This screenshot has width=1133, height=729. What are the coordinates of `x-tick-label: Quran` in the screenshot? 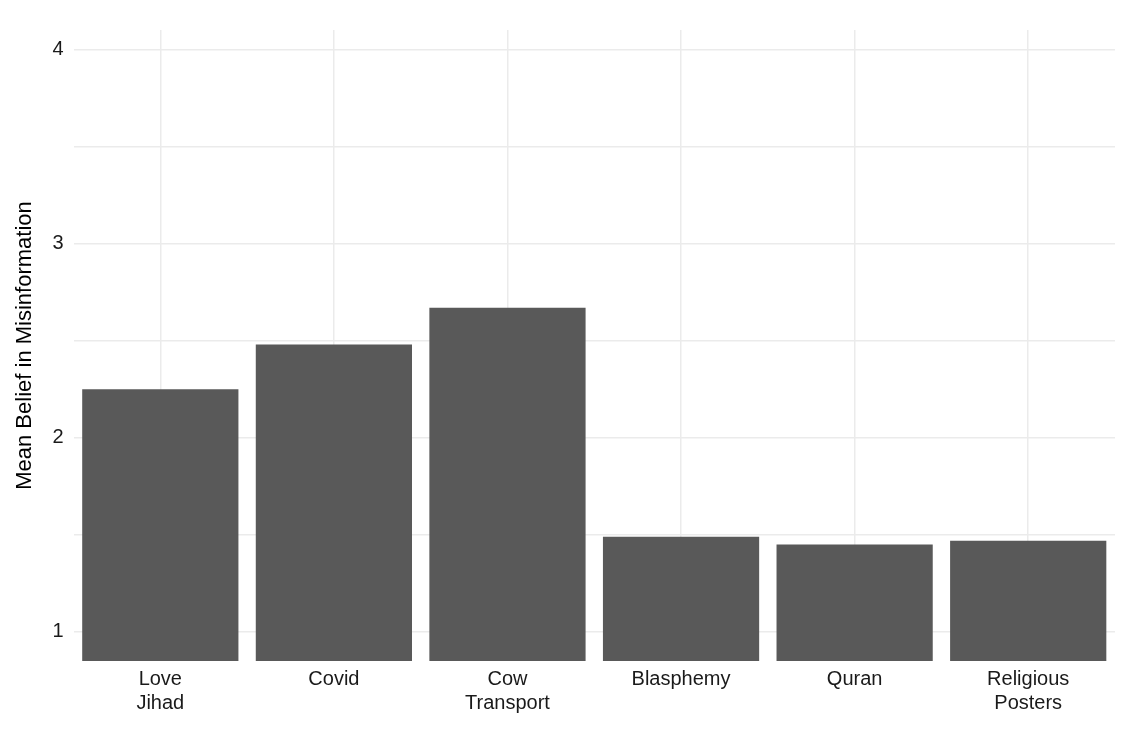 It's located at (854, 677).